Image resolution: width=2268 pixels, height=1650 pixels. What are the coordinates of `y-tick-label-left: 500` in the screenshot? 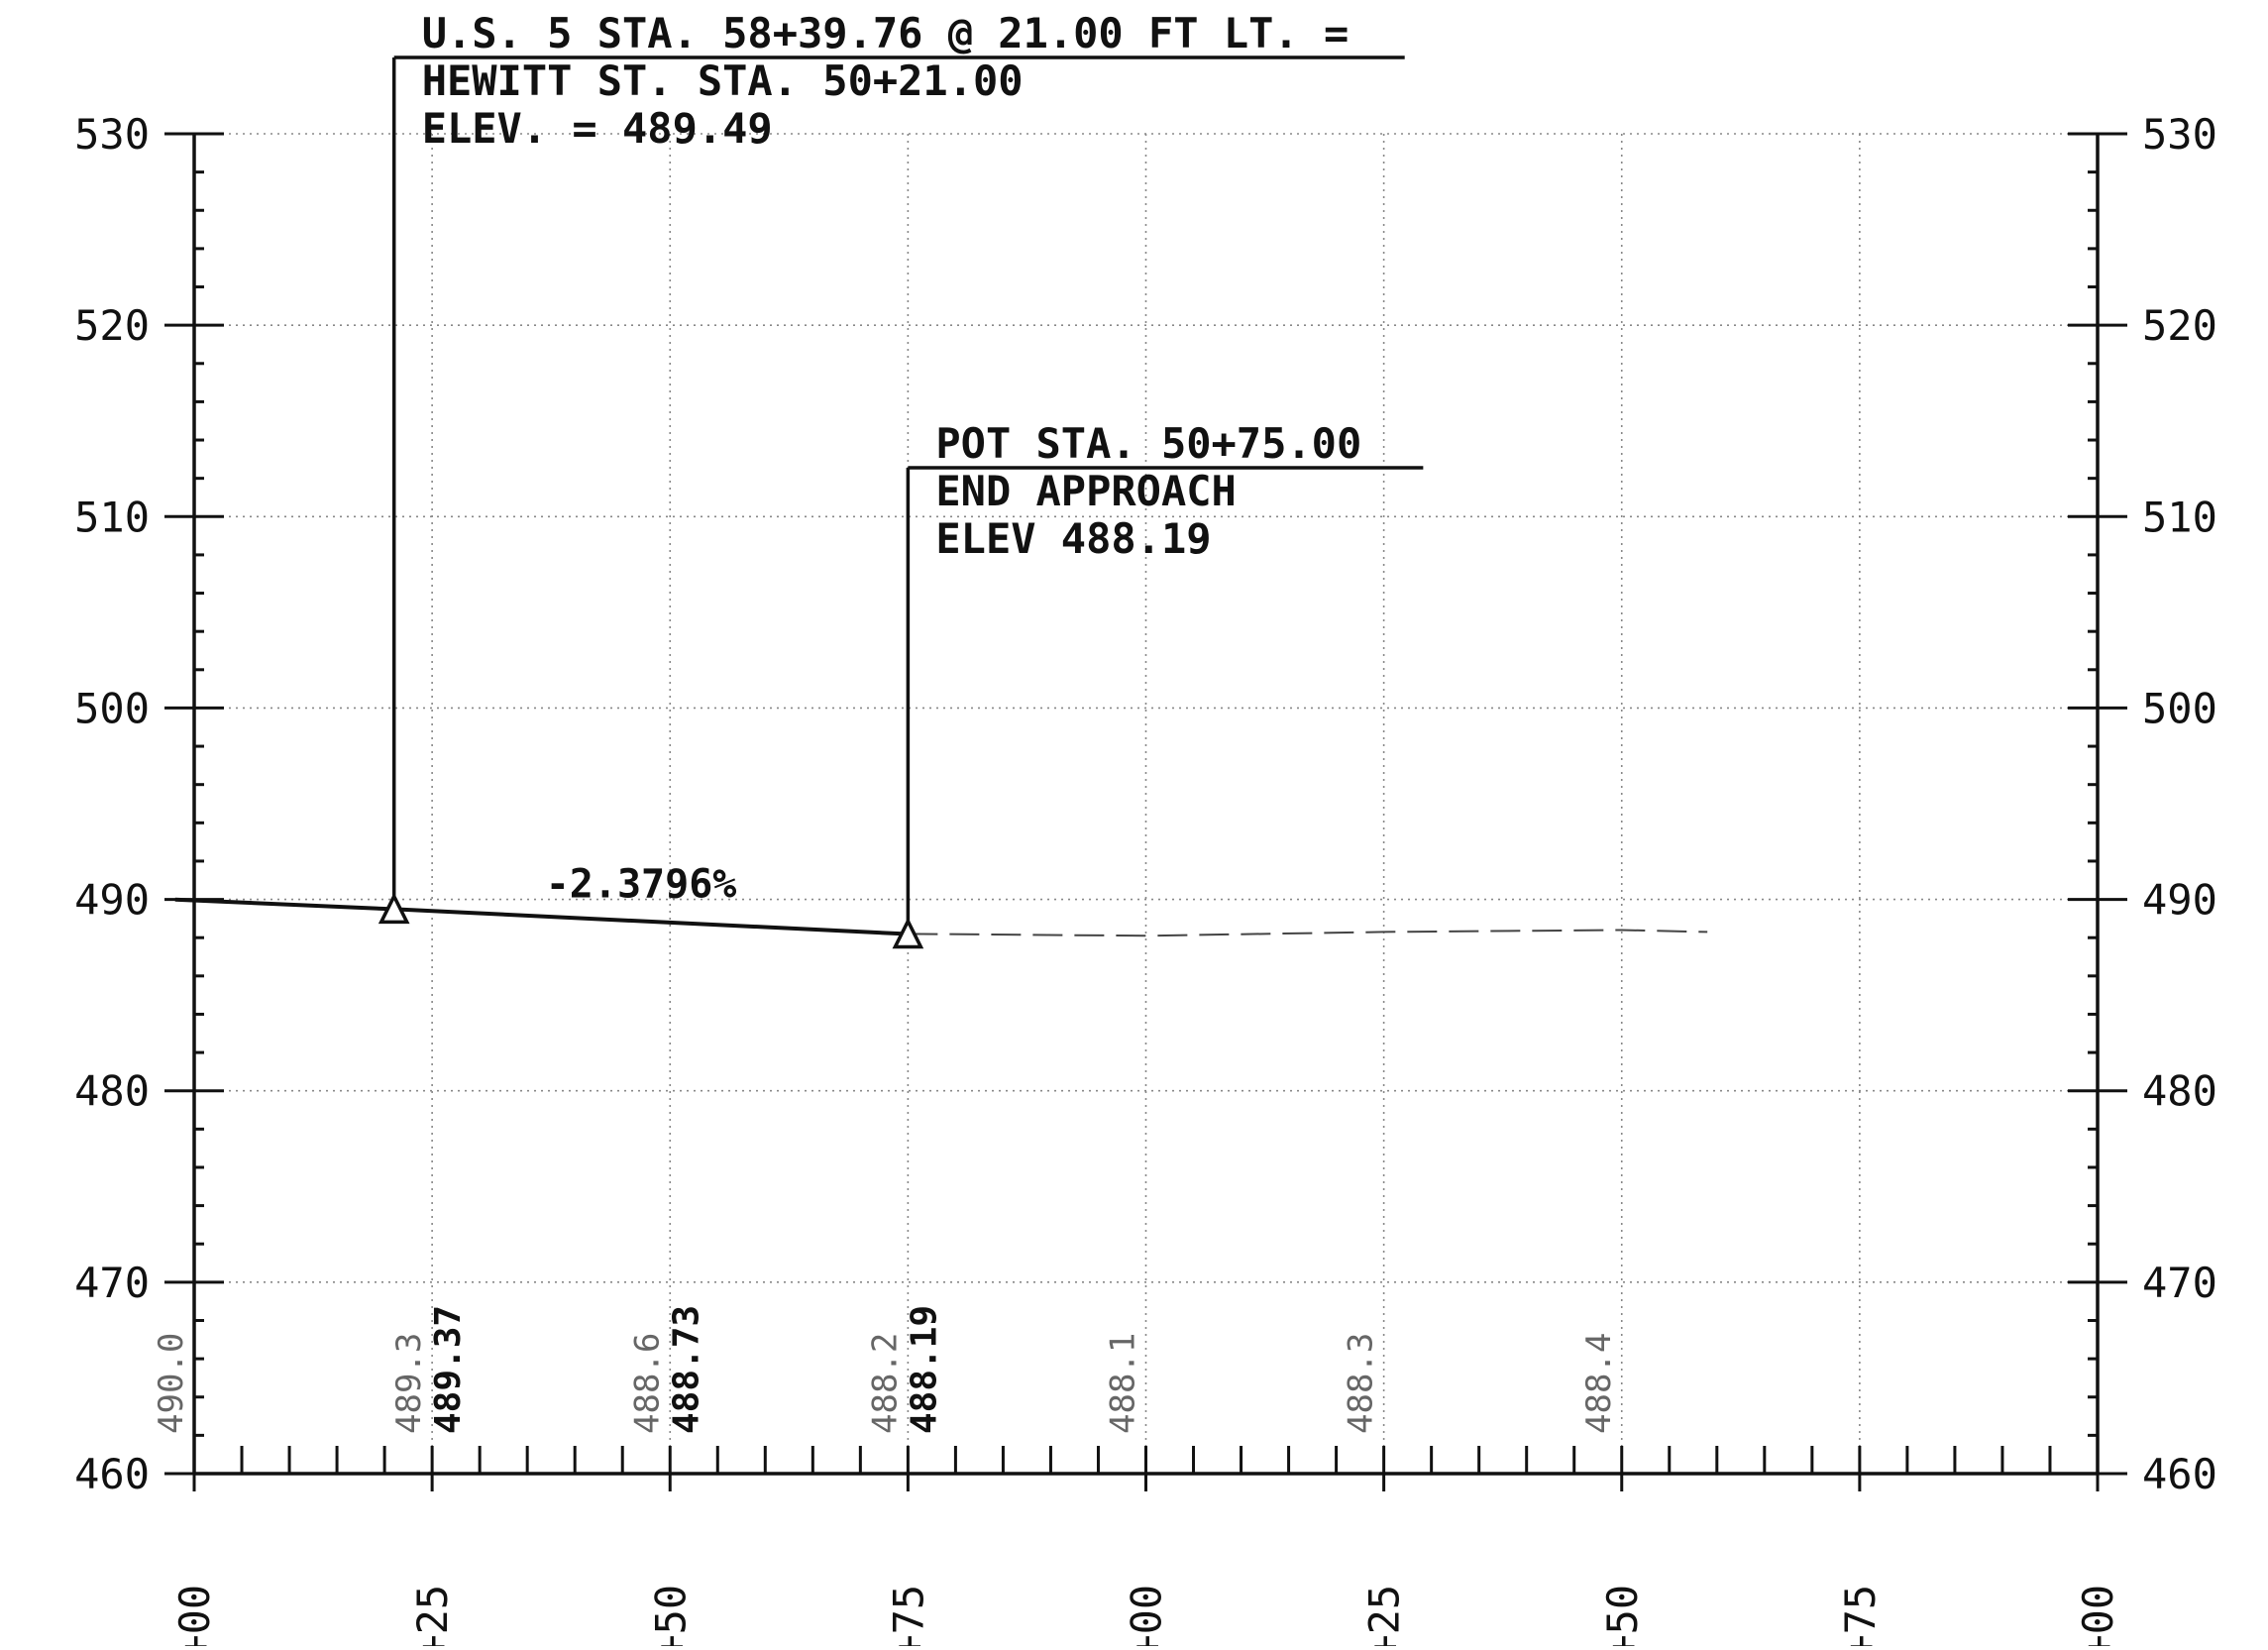 It's located at (112, 708).